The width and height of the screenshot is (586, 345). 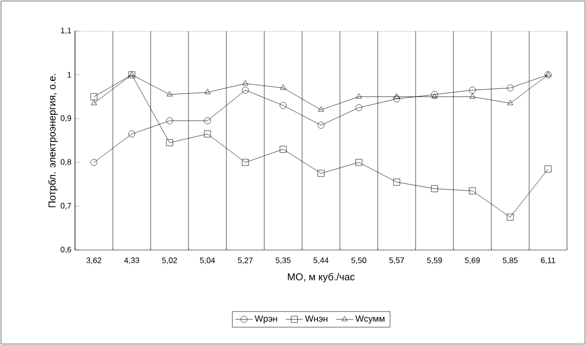 I want to click on legend-label: Wсумм, so click(x=369, y=320).